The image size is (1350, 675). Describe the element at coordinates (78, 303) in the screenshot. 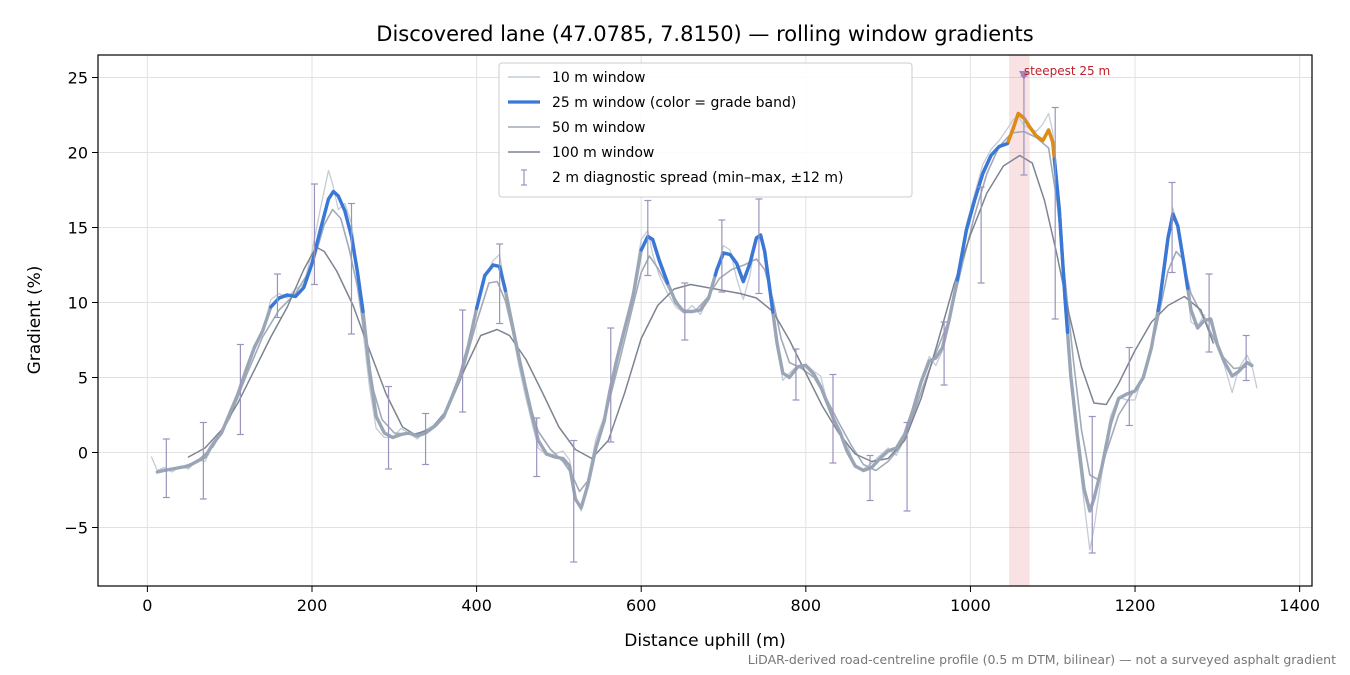

I see `y-tick-label: 10` at that location.